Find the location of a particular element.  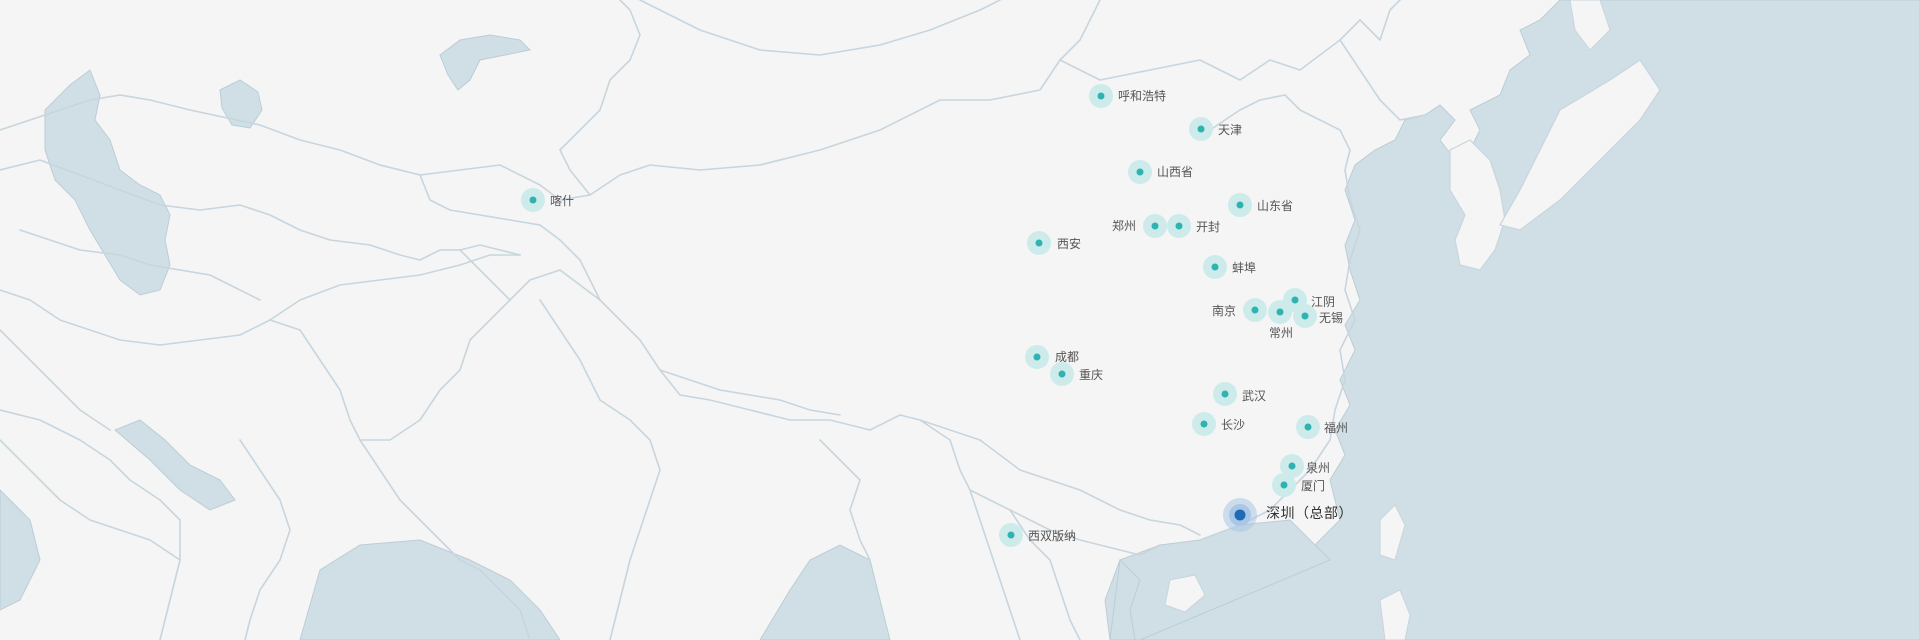

city-marker-shanxi is located at coordinates (1140, 172).